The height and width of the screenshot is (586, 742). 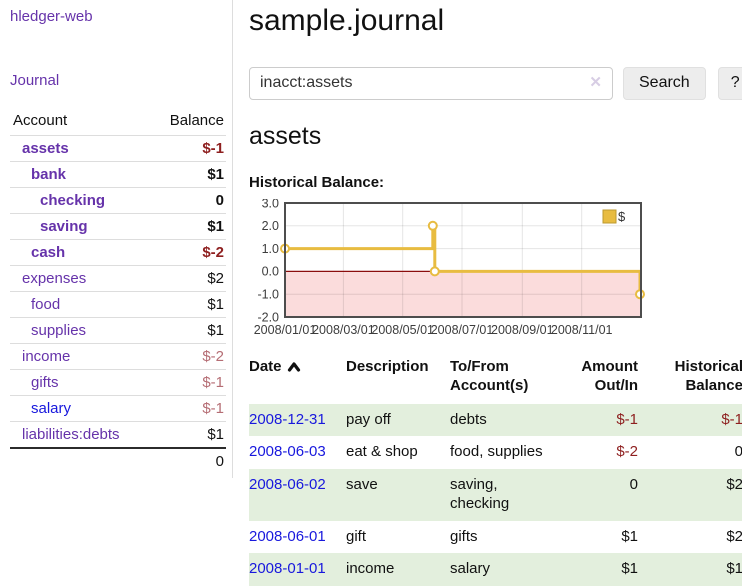 What do you see at coordinates (46, 304) in the screenshot?
I see `account-link: food` at bounding box center [46, 304].